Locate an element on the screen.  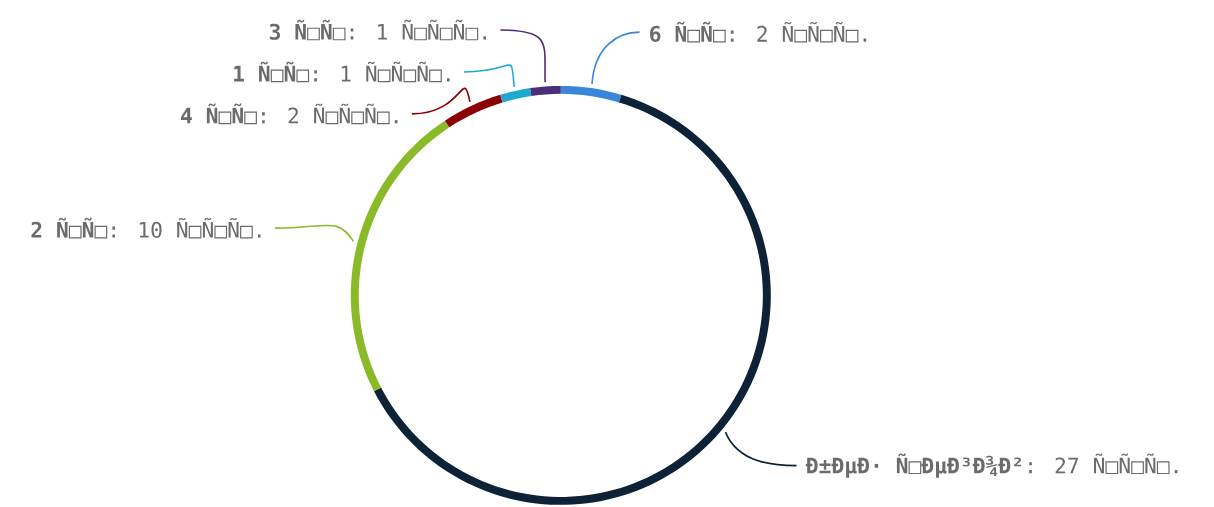
slice-label: Ð±ÐµÐ· Ñ□ÐµÐ³Ð¾Ð²: 27 Ñ□Ñ□Ñ□. is located at coordinates (991, 465).